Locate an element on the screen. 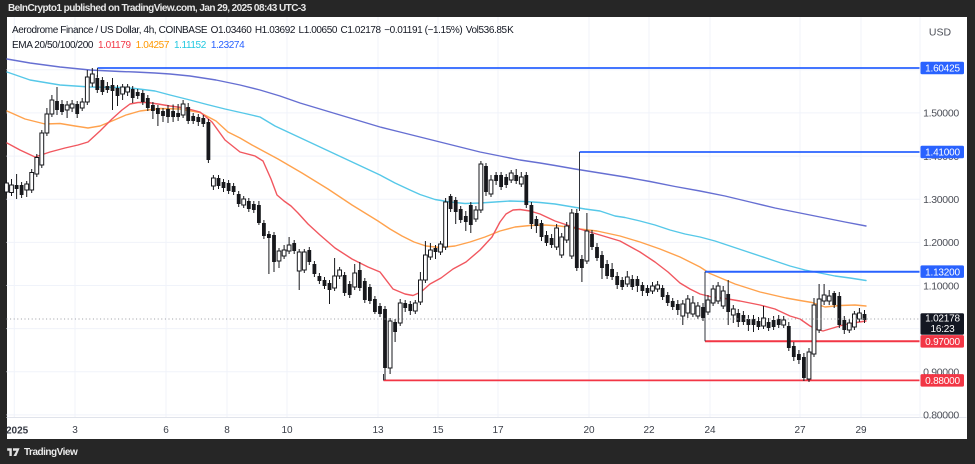 The height and width of the screenshot is (464, 975). svg-text: 22 is located at coordinates (649, 430).